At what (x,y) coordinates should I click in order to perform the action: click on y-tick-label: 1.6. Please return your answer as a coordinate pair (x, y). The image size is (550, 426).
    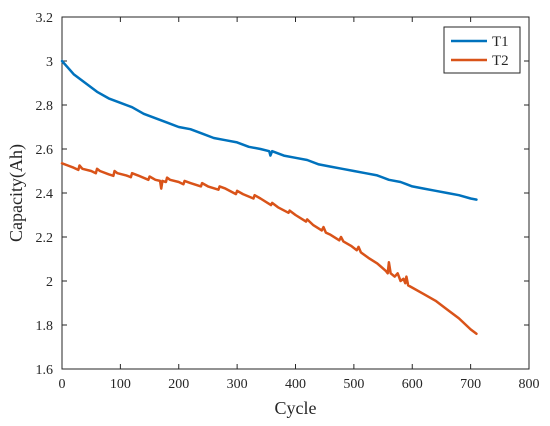
    Looking at the image, I should click on (45, 370).